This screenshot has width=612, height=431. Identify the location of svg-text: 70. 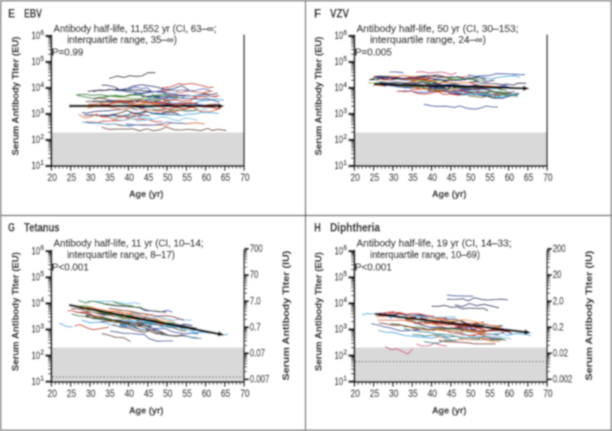
(244, 394).